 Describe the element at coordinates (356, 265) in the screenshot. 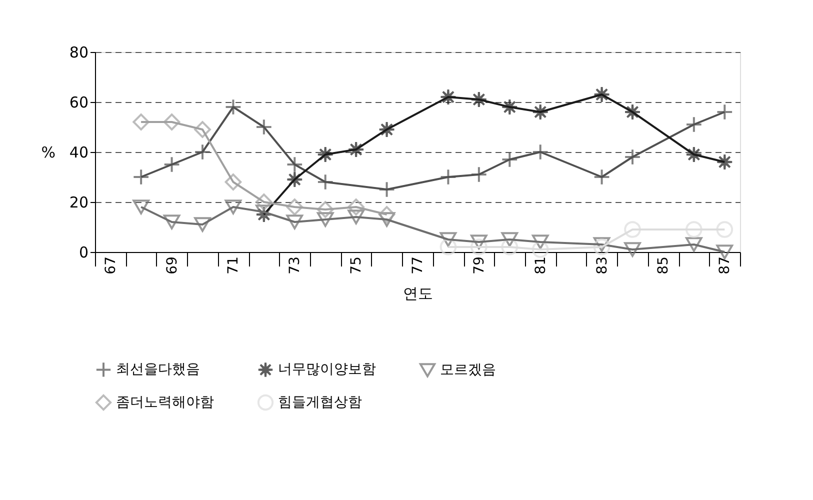

I see `x-tick-label: 75` at that location.